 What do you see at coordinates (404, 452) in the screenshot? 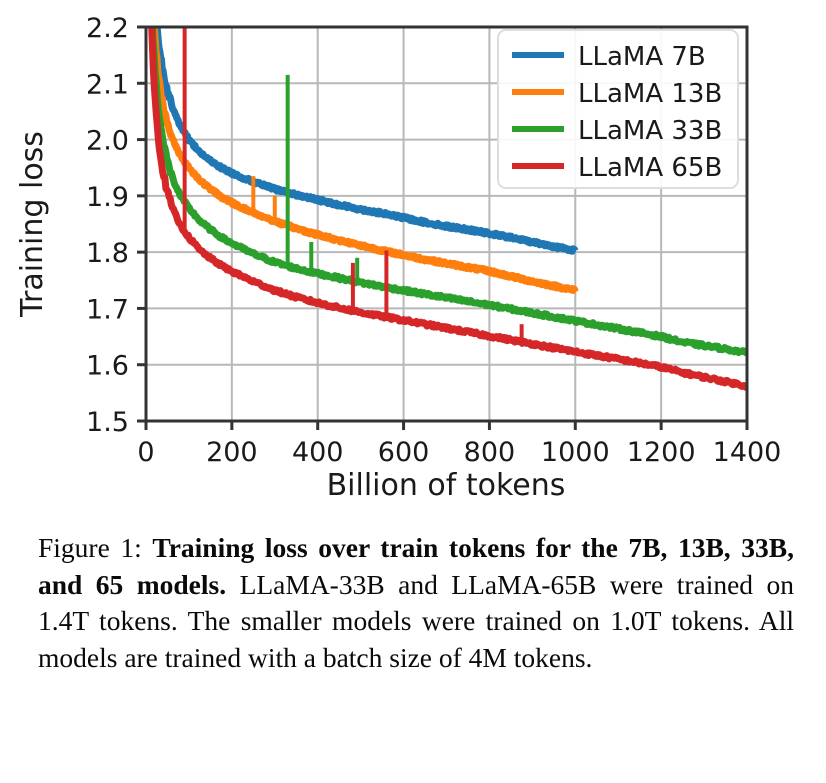
I see `x-tick-label: 600` at bounding box center [404, 452].